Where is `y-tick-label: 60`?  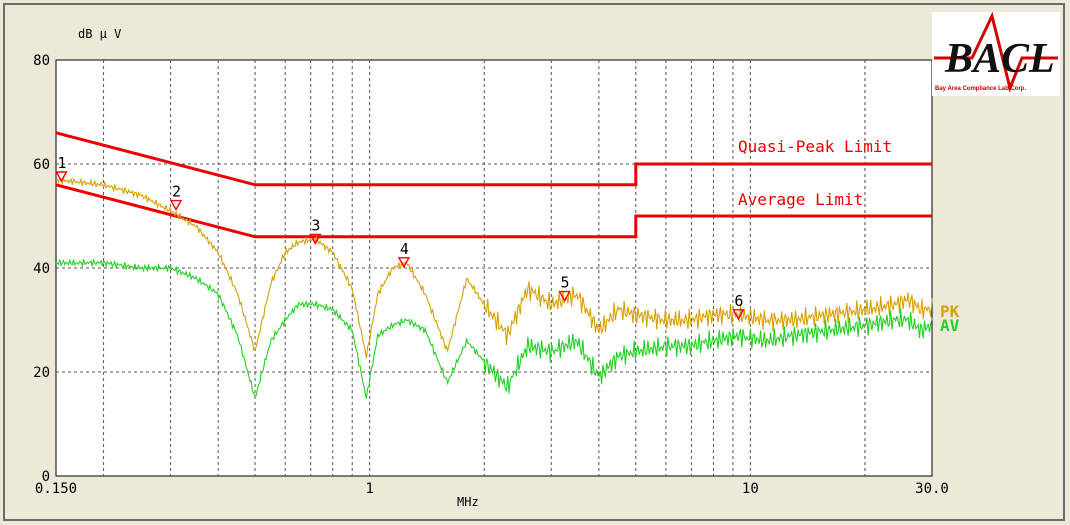
y-tick-label: 60 is located at coordinates (41, 165).